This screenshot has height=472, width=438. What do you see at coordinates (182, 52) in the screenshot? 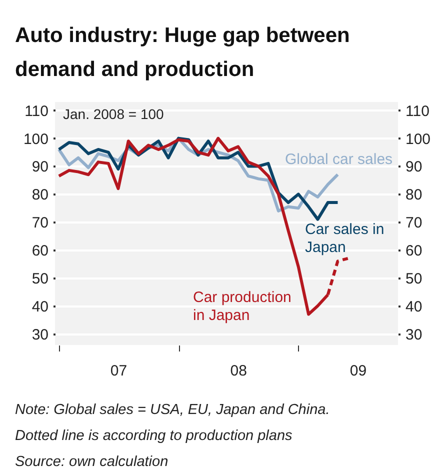
I see `chart-title: Auto industry: Huge gap between demand and production` at bounding box center [182, 52].